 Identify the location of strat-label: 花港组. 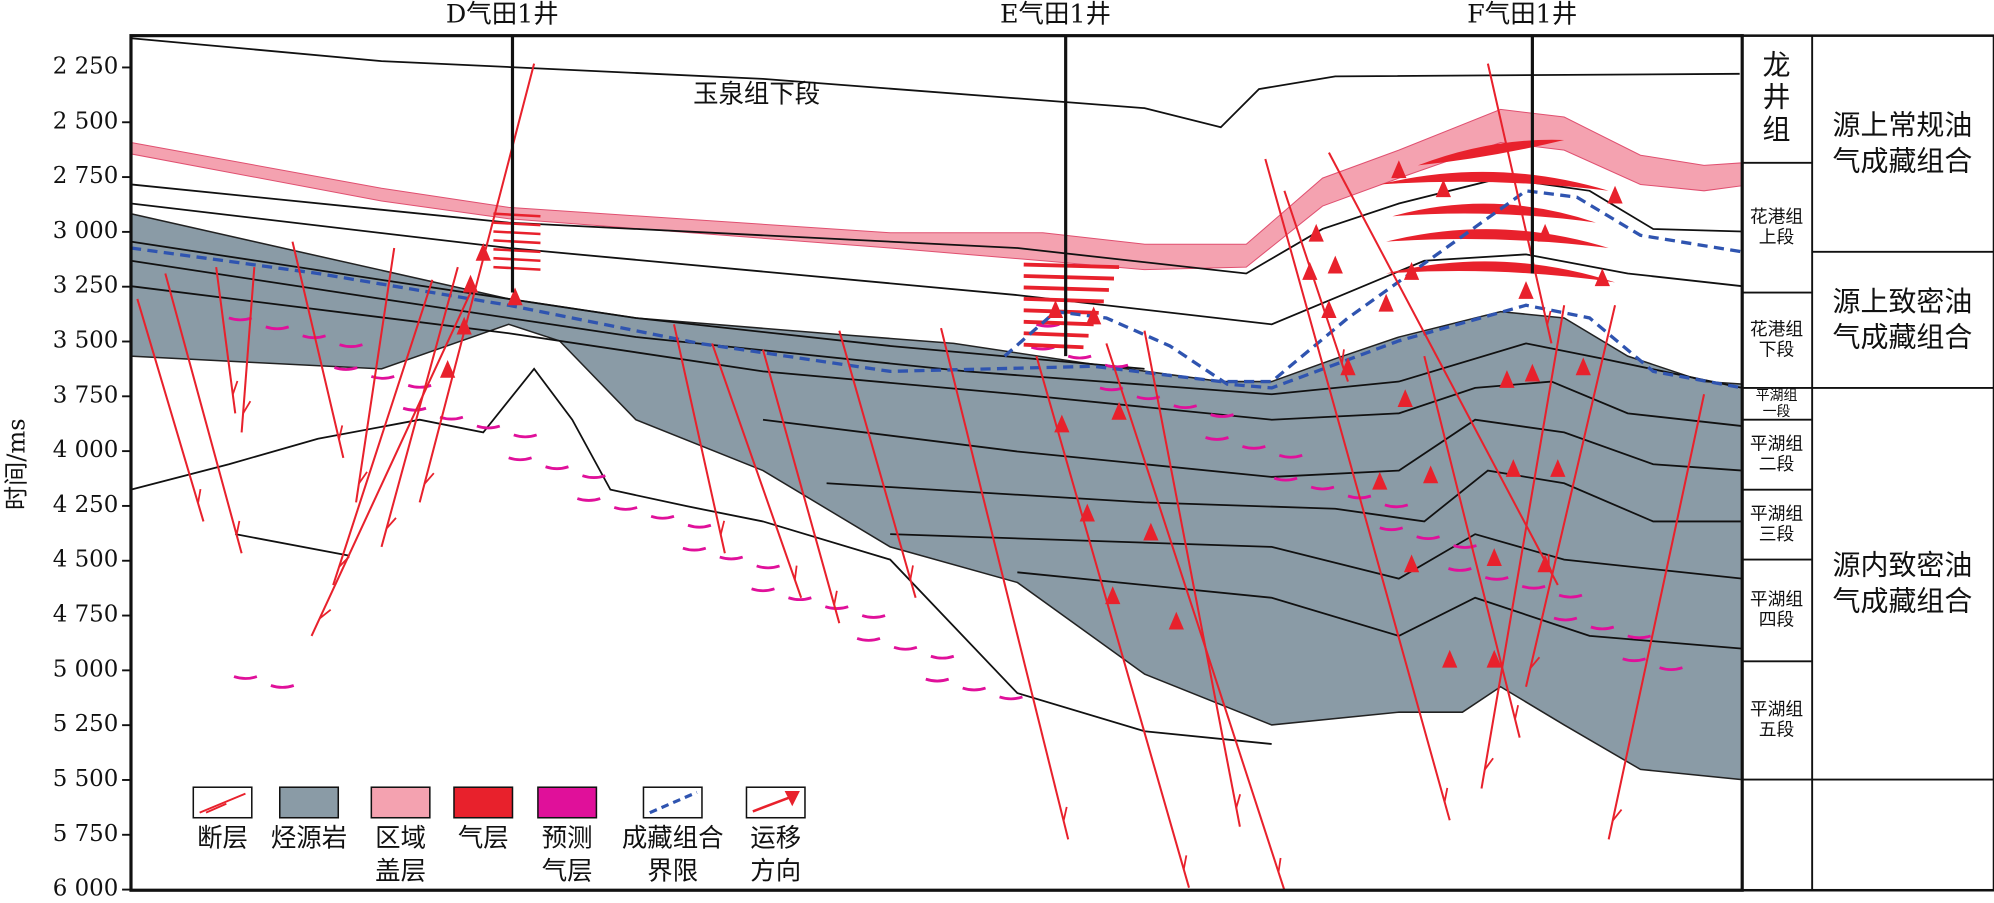
(1777, 216).